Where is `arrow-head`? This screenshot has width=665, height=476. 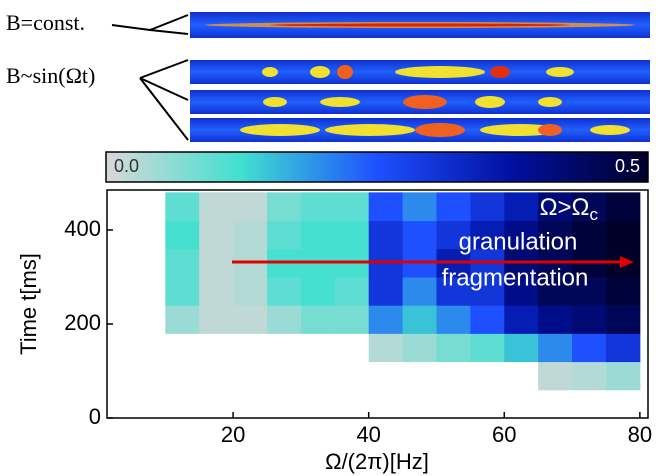
arrow-head is located at coordinates (627, 262).